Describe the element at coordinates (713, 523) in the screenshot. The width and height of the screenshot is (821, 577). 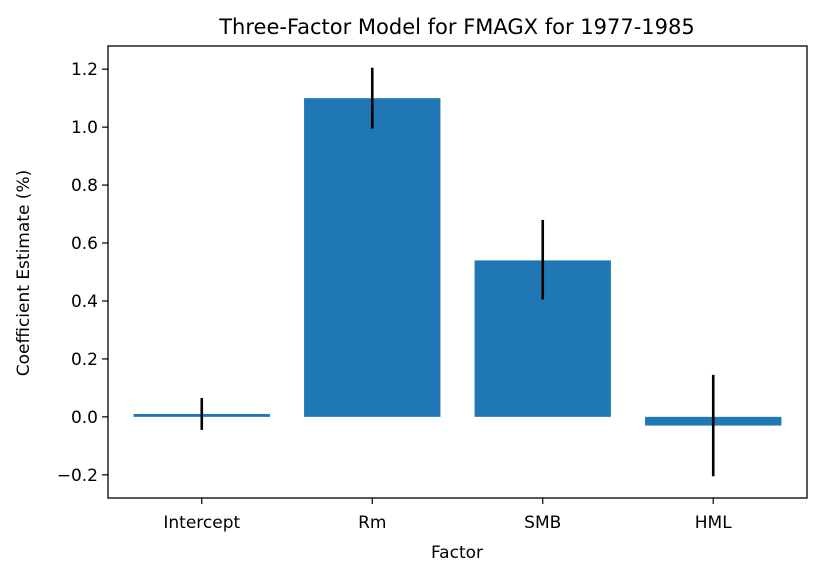
I see `x-tick-label: HML` at that location.